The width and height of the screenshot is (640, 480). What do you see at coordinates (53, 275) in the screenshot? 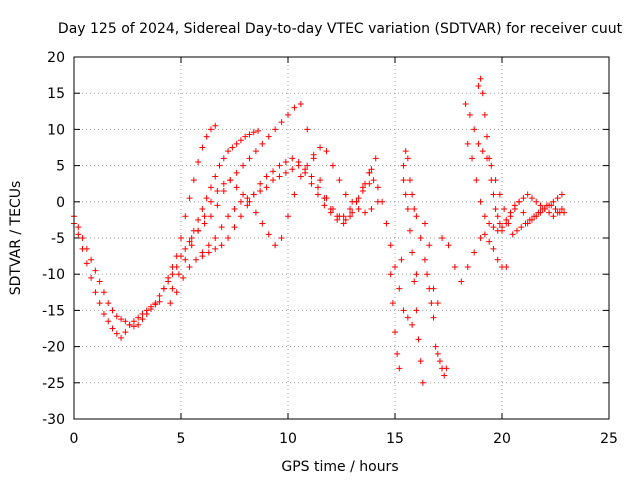
I see `y-tick-label: -10` at bounding box center [53, 275].